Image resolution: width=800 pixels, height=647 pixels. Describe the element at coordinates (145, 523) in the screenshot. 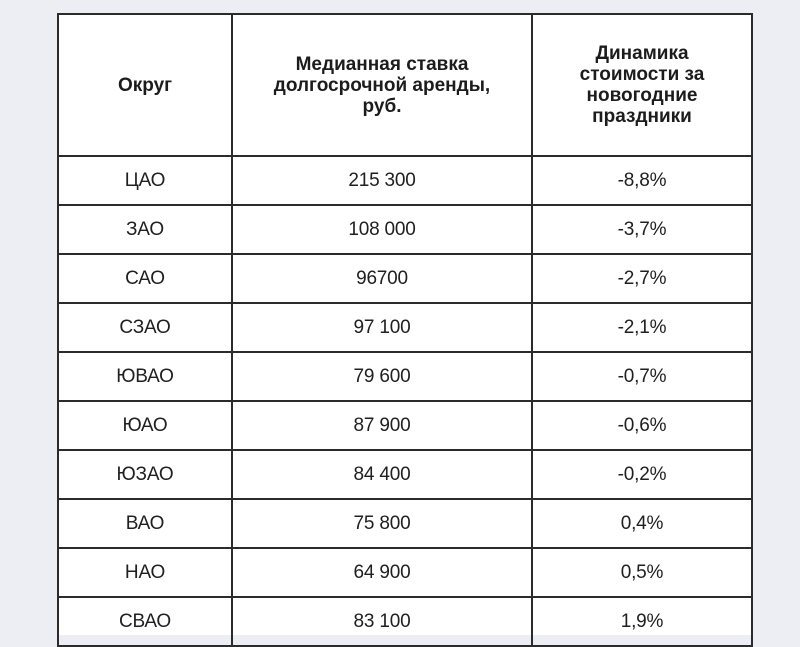

I see `cell-district: ВАО` at that location.